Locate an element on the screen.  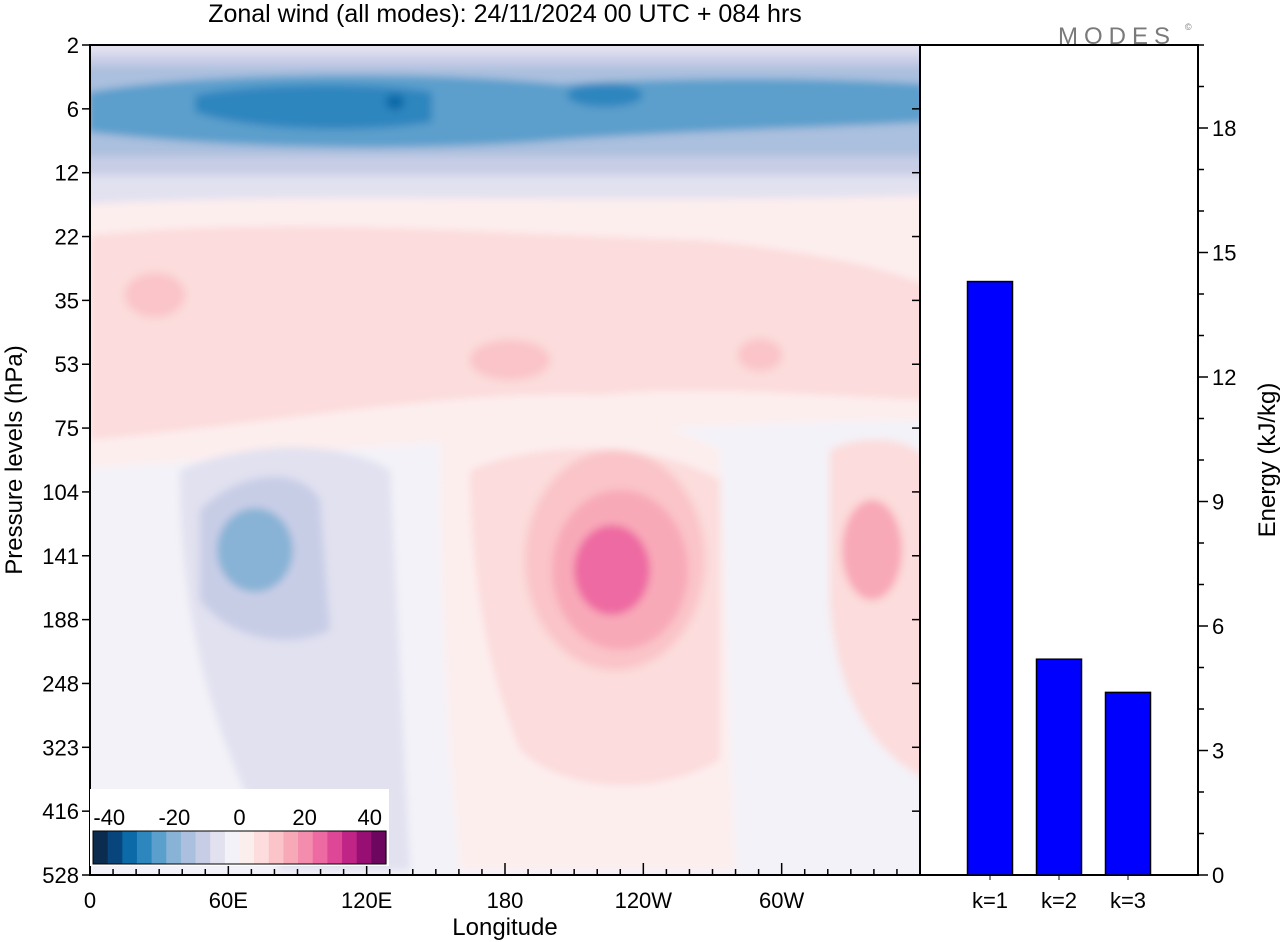
colorbar-frame is located at coordinates (239, 847).